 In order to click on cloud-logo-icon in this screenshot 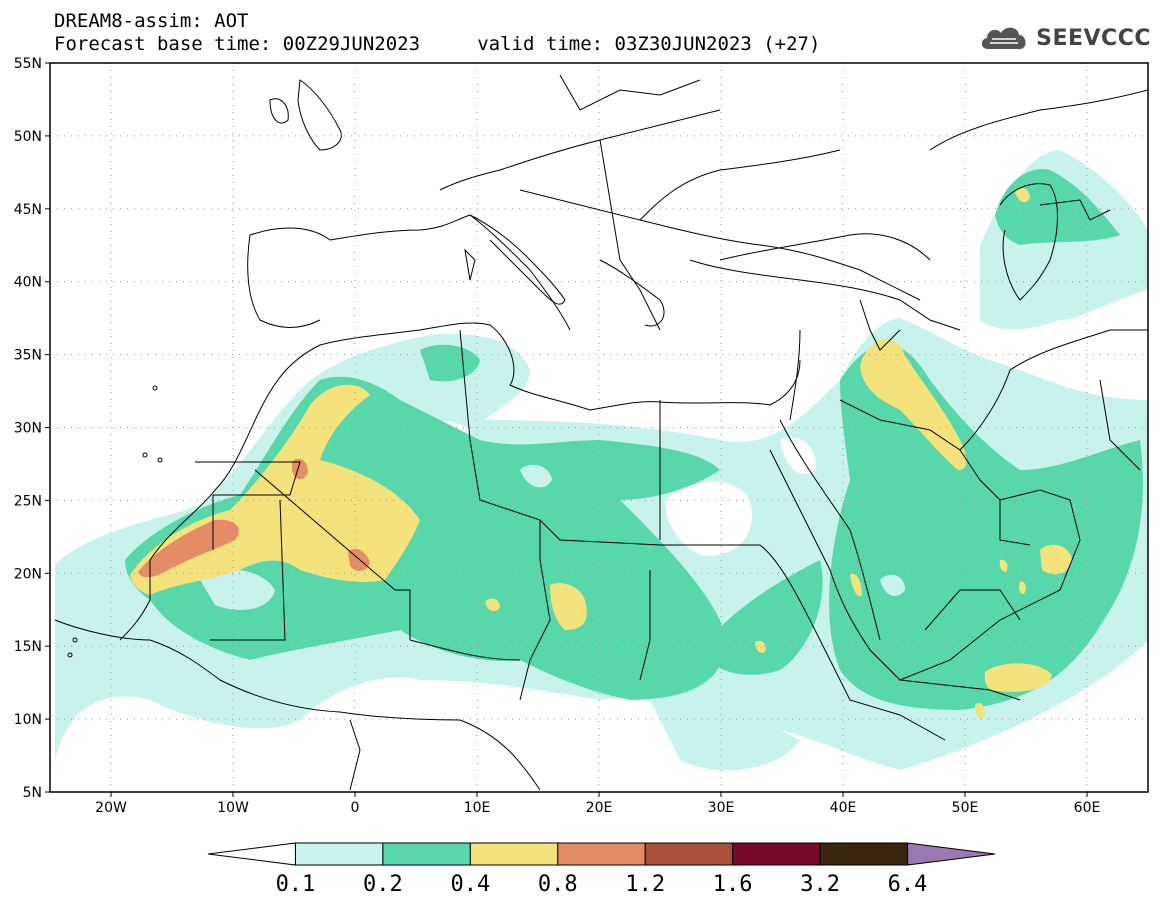, I will do `click(1003, 38)`.